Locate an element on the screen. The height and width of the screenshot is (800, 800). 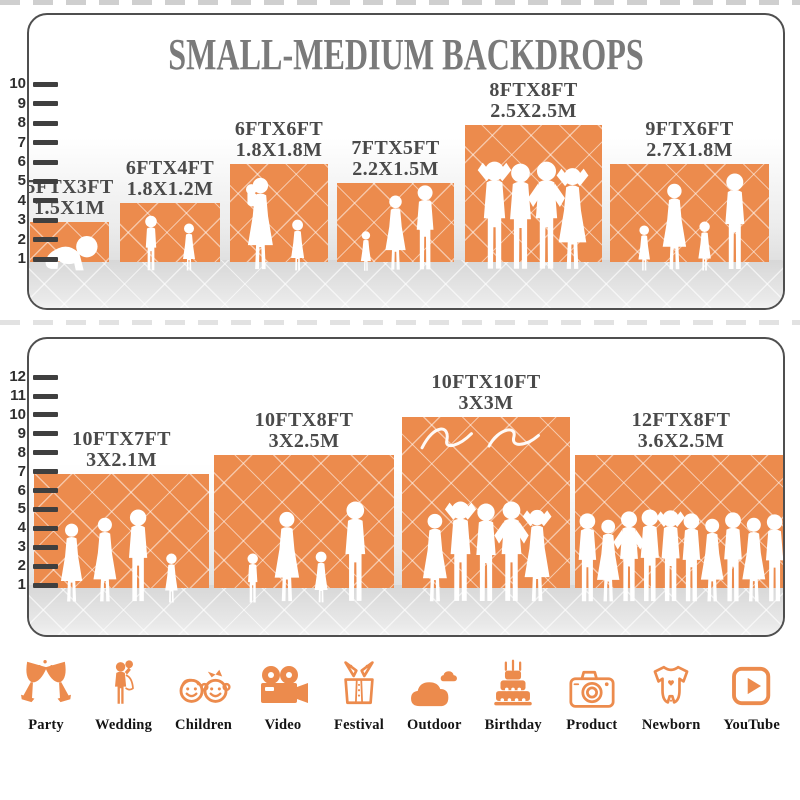
backdrop-size-label: 12FTX8FT 3.6X2.5M is located at coordinates (681, 430).